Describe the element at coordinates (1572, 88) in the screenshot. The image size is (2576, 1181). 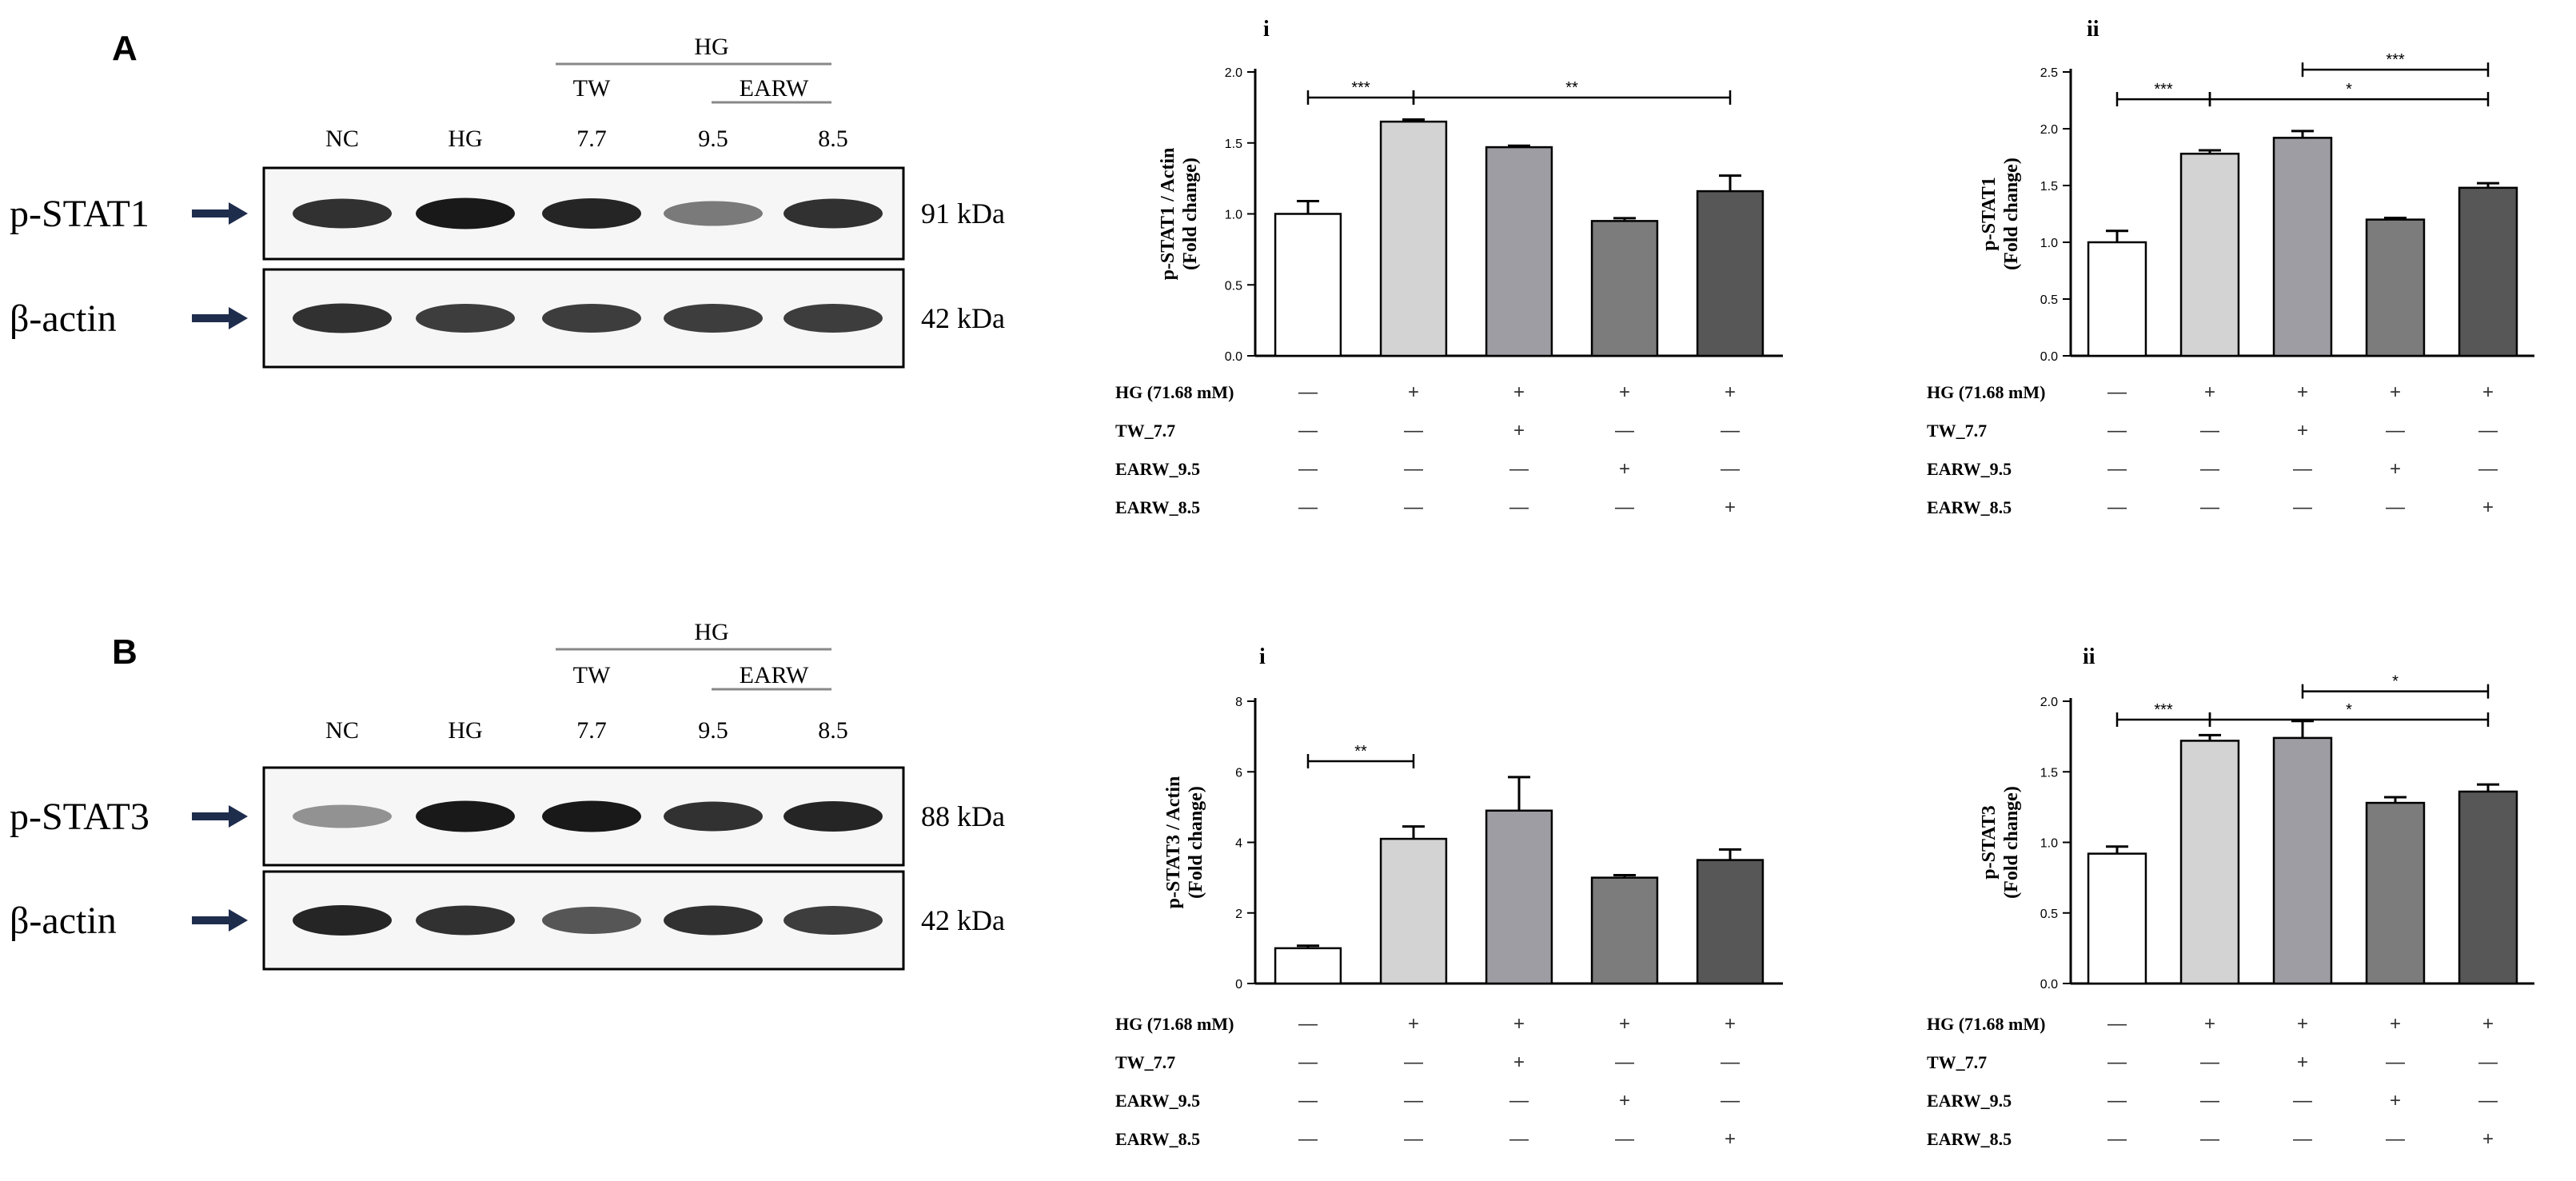
I see `significance-label: **` at that location.